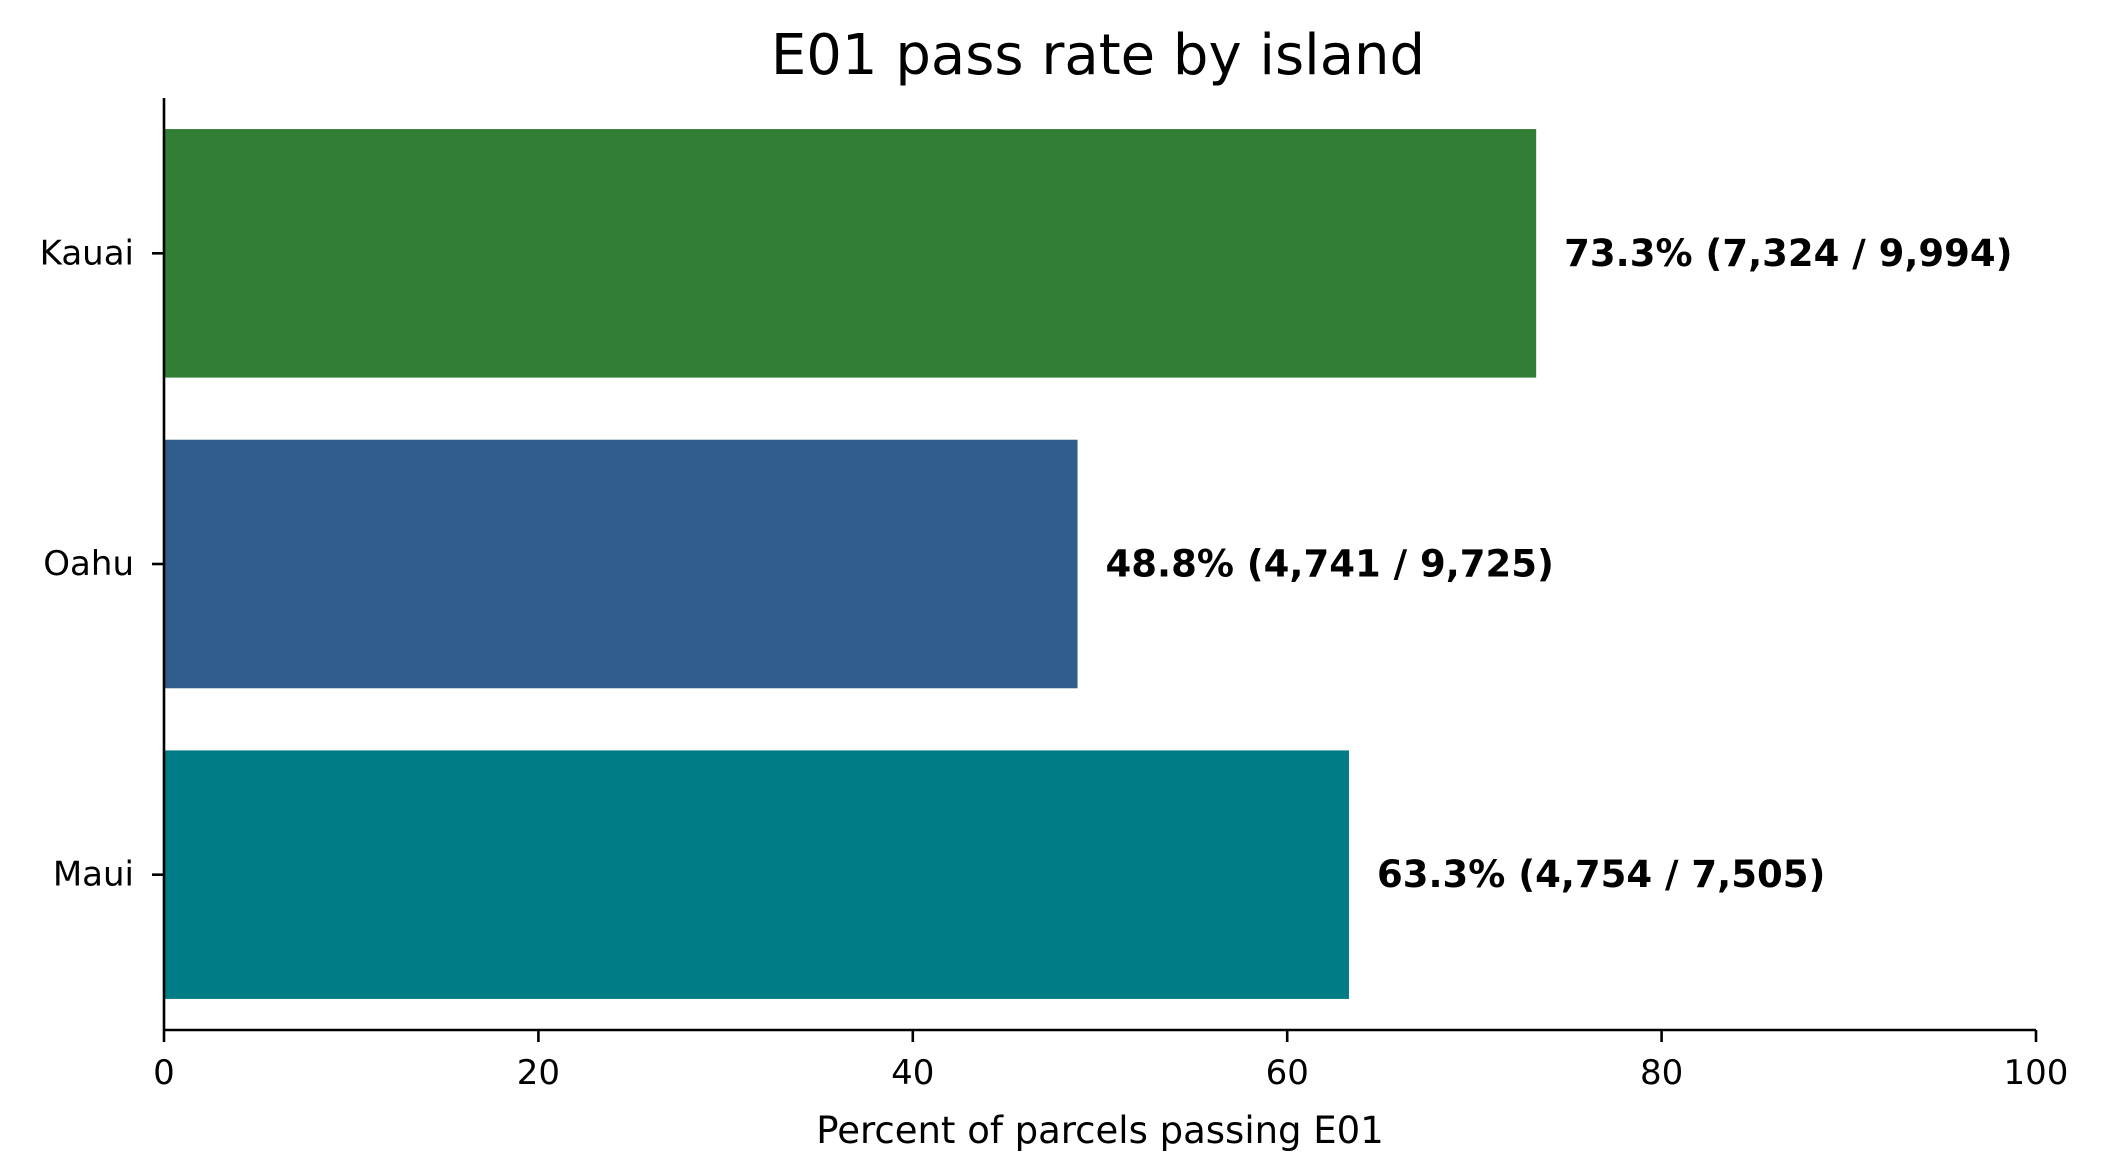 The width and height of the screenshot is (2103, 1175). What do you see at coordinates (538, 1073) in the screenshot?
I see `x-tick-label-20: 20` at bounding box center [538, 1073].